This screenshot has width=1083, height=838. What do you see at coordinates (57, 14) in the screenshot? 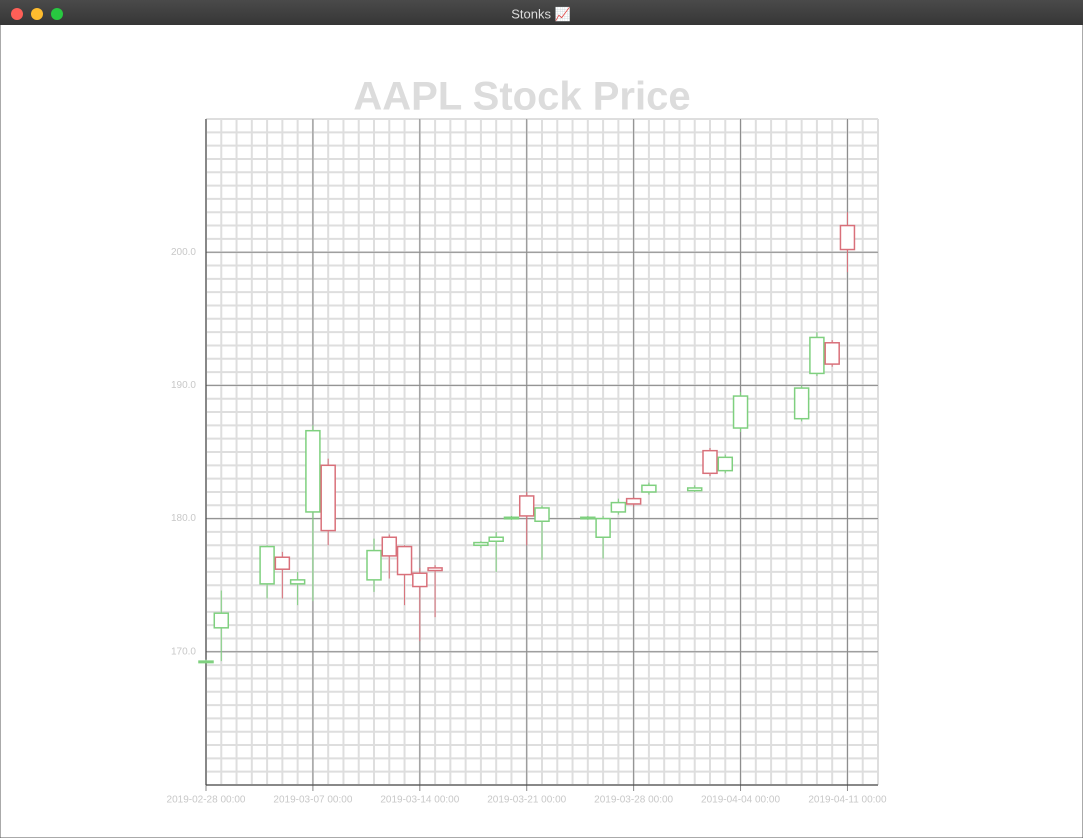
I see `zoom-button` at bounding box center [57, 14].